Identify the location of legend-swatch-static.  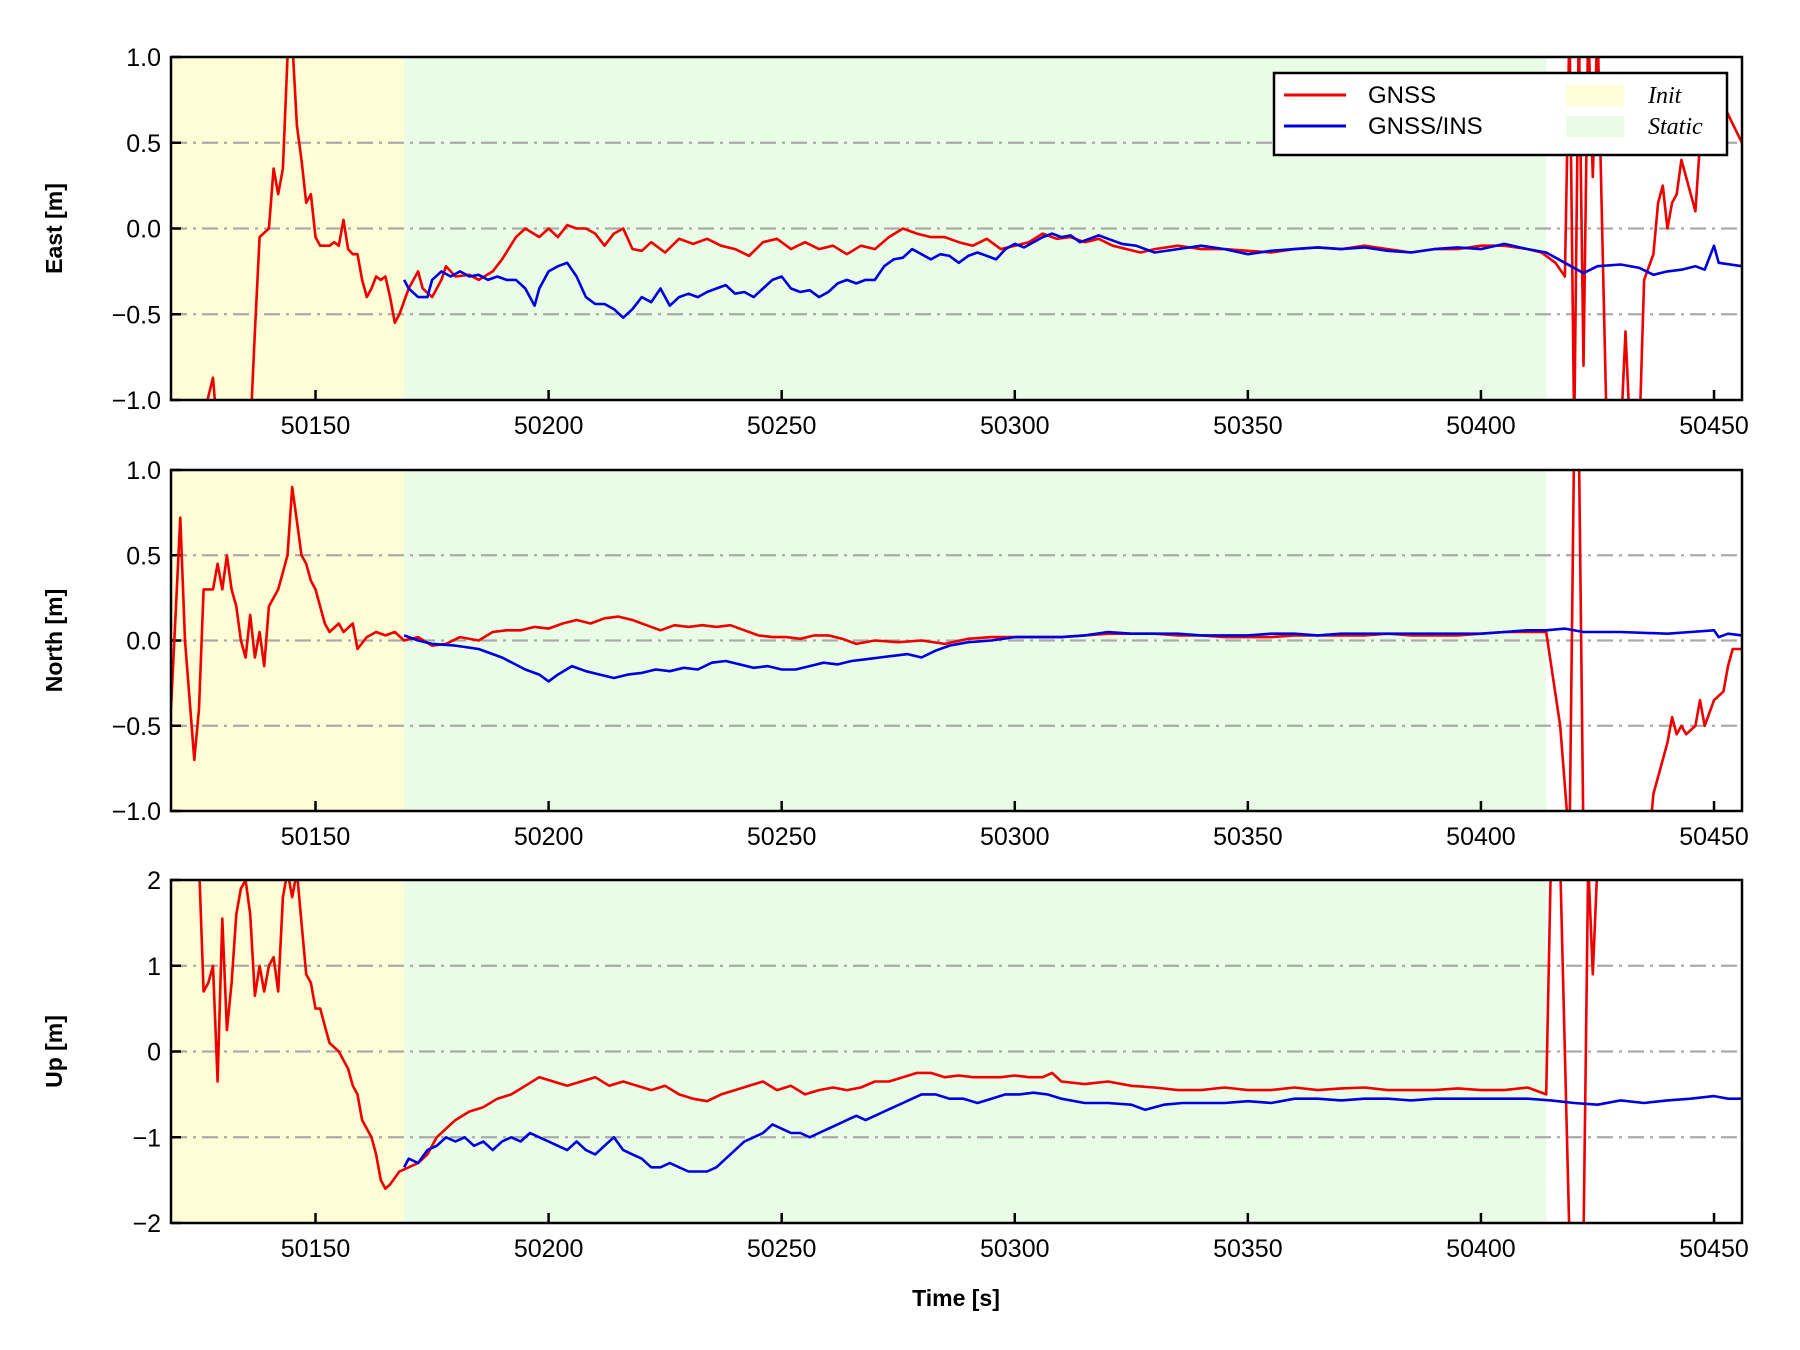
(1595, 126).